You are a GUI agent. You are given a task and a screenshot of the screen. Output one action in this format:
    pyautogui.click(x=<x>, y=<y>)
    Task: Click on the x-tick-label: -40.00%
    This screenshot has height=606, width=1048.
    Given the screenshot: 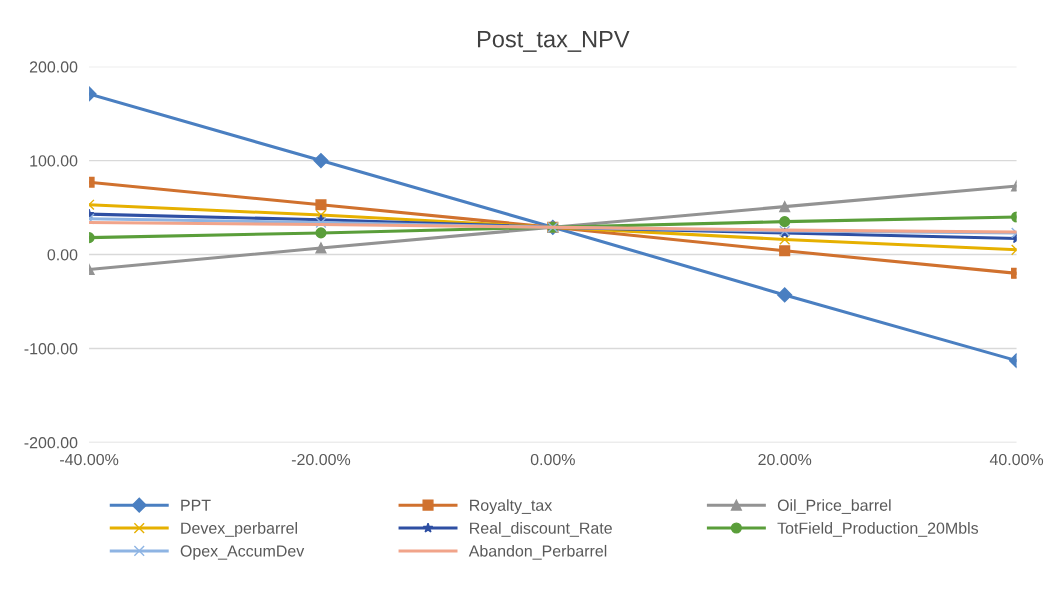 What is the action you would take?
    pyautogui.click(x=89, y=459)
    